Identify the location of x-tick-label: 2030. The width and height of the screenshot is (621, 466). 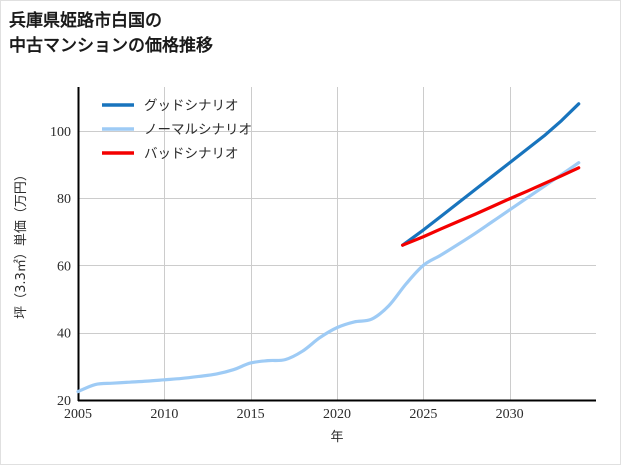
(510, 414).